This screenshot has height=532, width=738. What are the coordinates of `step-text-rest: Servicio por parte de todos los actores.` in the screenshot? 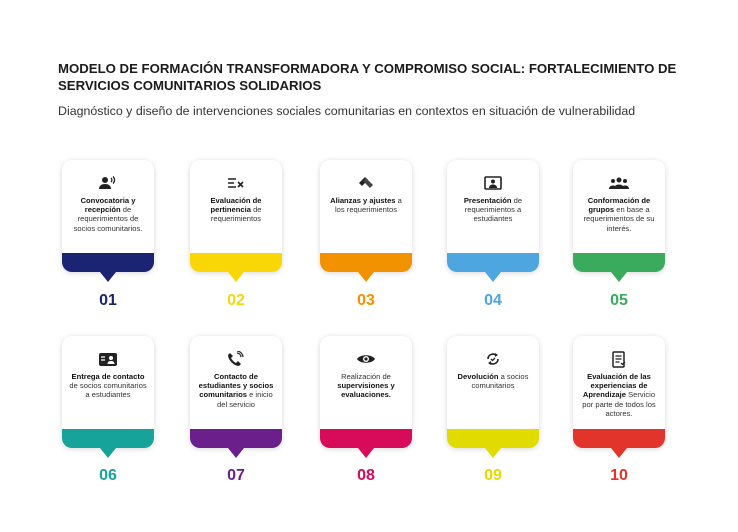 It's located at (619, 404).